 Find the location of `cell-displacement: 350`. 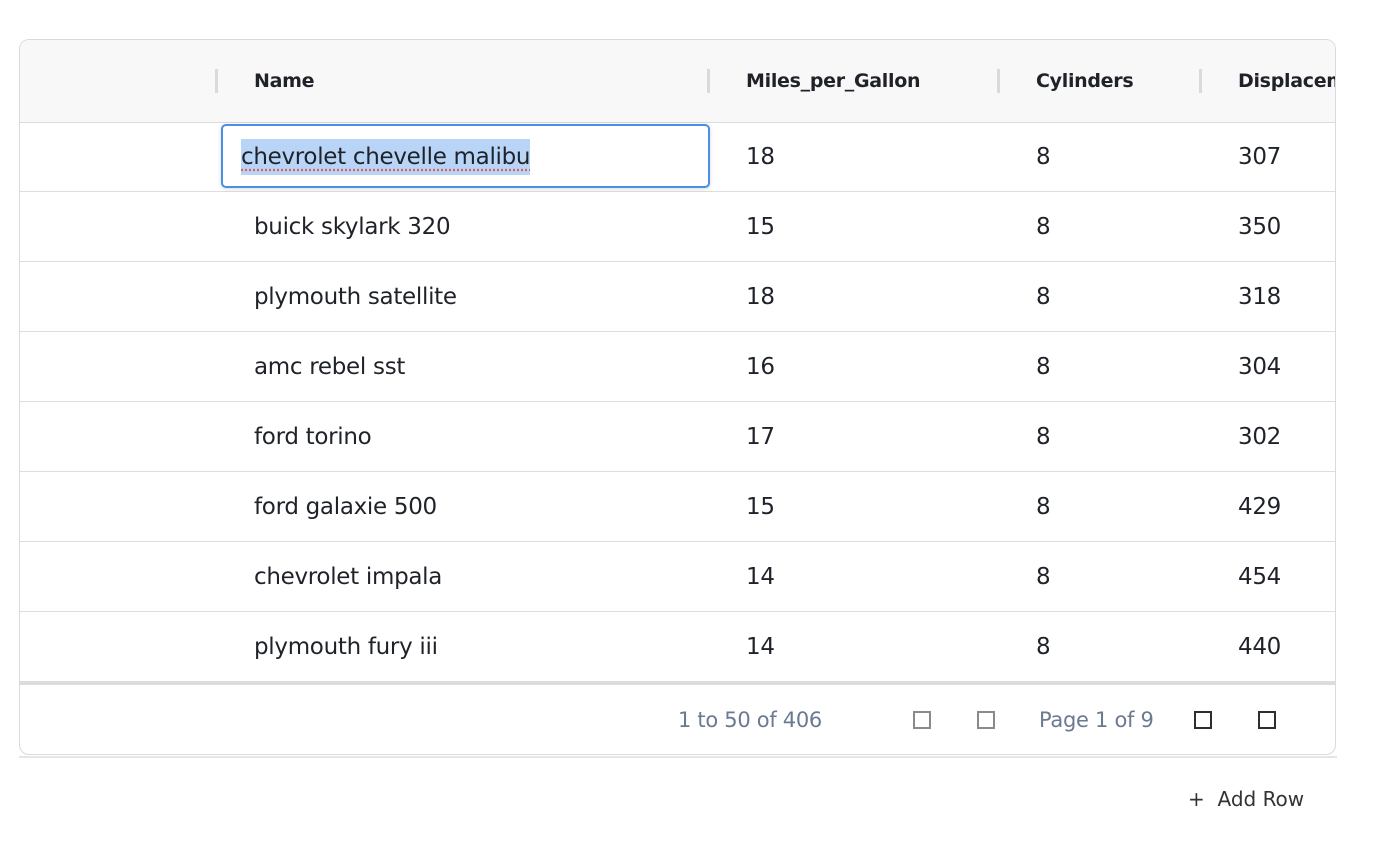

cell-displacement: 350 is located at coordinates (1259, 227).